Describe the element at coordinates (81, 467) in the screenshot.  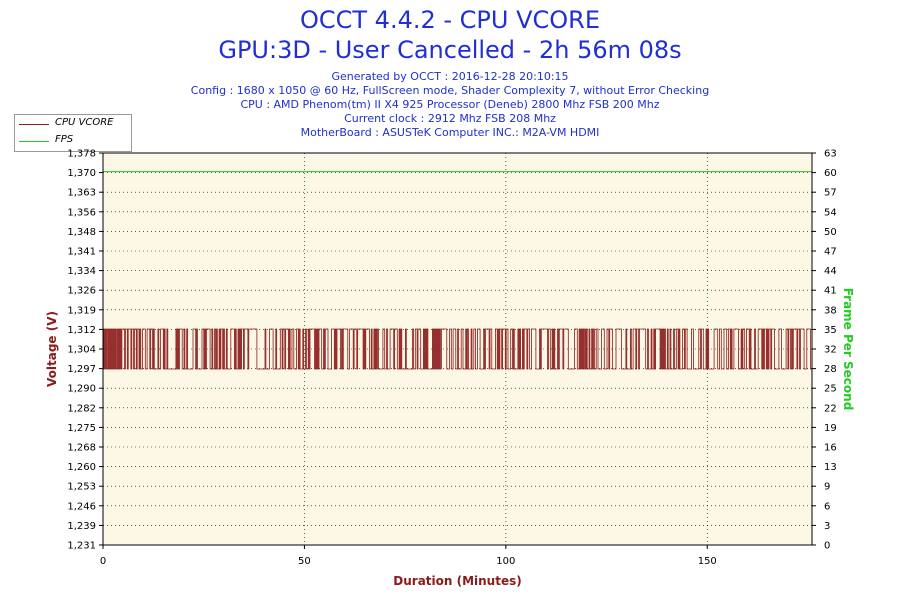
I see `y-tick-label: 1,260` at that location.